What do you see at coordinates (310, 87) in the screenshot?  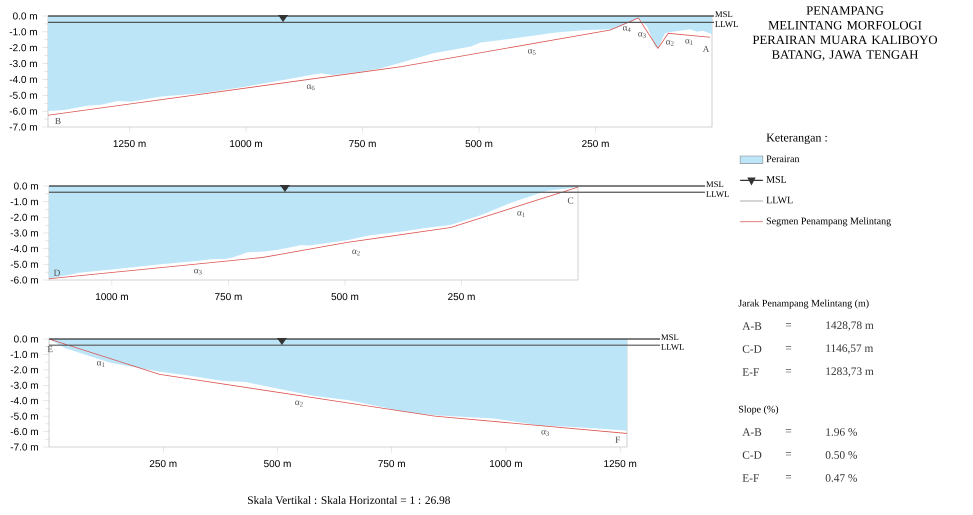 I see `annotation: α$_{6}$` at bounding box center [310, 87].